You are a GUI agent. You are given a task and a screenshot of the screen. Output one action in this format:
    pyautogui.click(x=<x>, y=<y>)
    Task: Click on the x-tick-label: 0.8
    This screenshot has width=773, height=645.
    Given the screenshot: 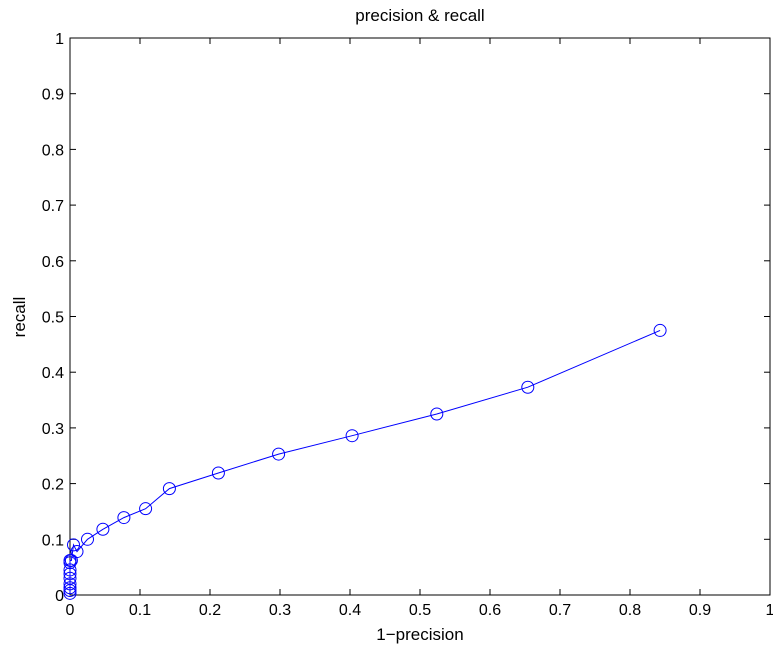 What is the action you would take?
    pyautogui.click(x=630, y=610)
    